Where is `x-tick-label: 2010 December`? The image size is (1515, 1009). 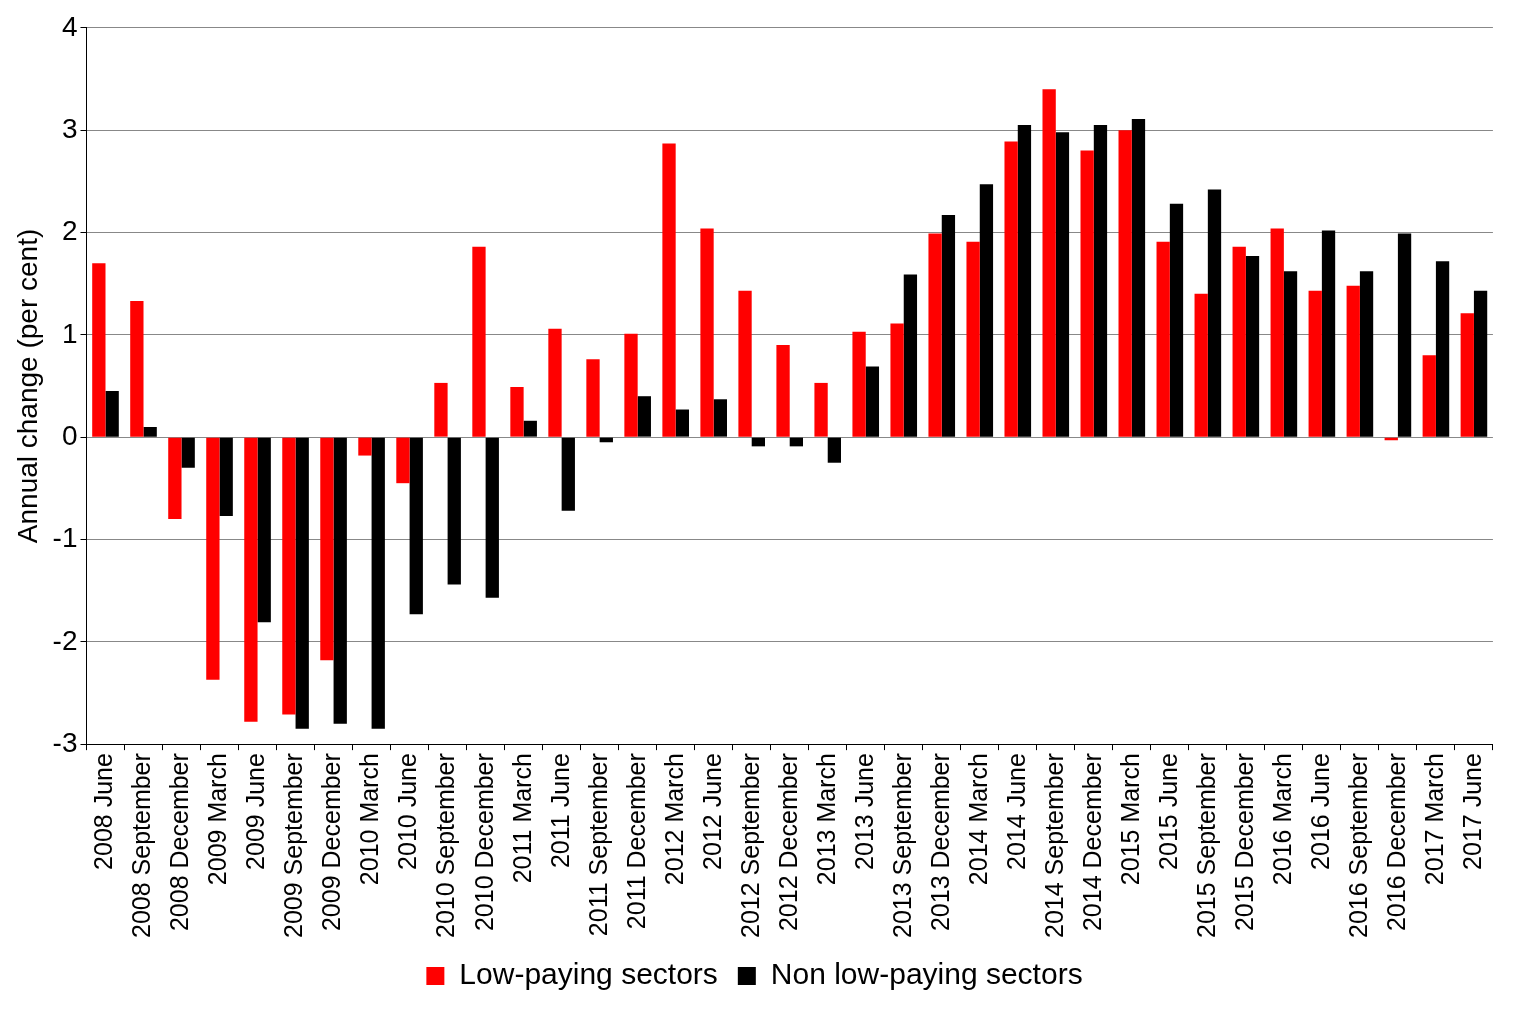 x-tick-label: 2010 December is located at coordinates (483, 842).